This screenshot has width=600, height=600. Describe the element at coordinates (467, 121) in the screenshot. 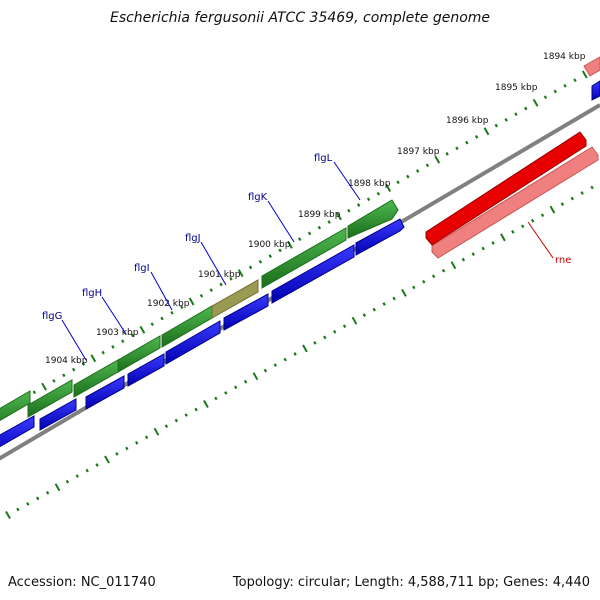

I see `scale-label: 1896 kbp` at that location.